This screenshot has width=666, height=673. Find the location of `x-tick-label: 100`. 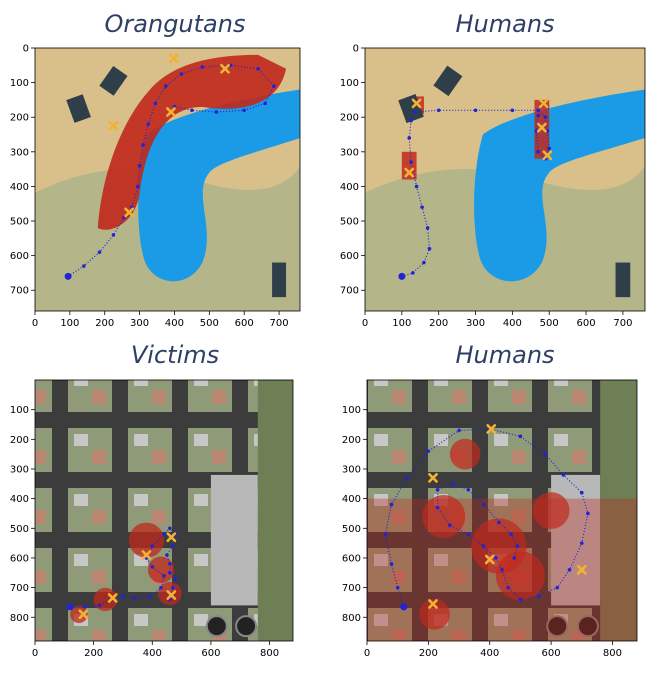

x-tick-label: 100 is located at coordinates (69, 323).